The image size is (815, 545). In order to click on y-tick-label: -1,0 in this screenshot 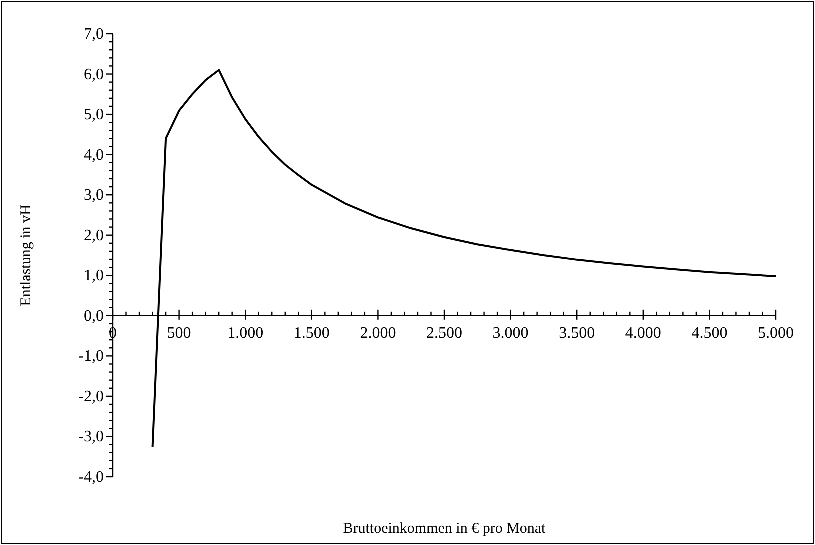, I will do `click(91, 357)`.